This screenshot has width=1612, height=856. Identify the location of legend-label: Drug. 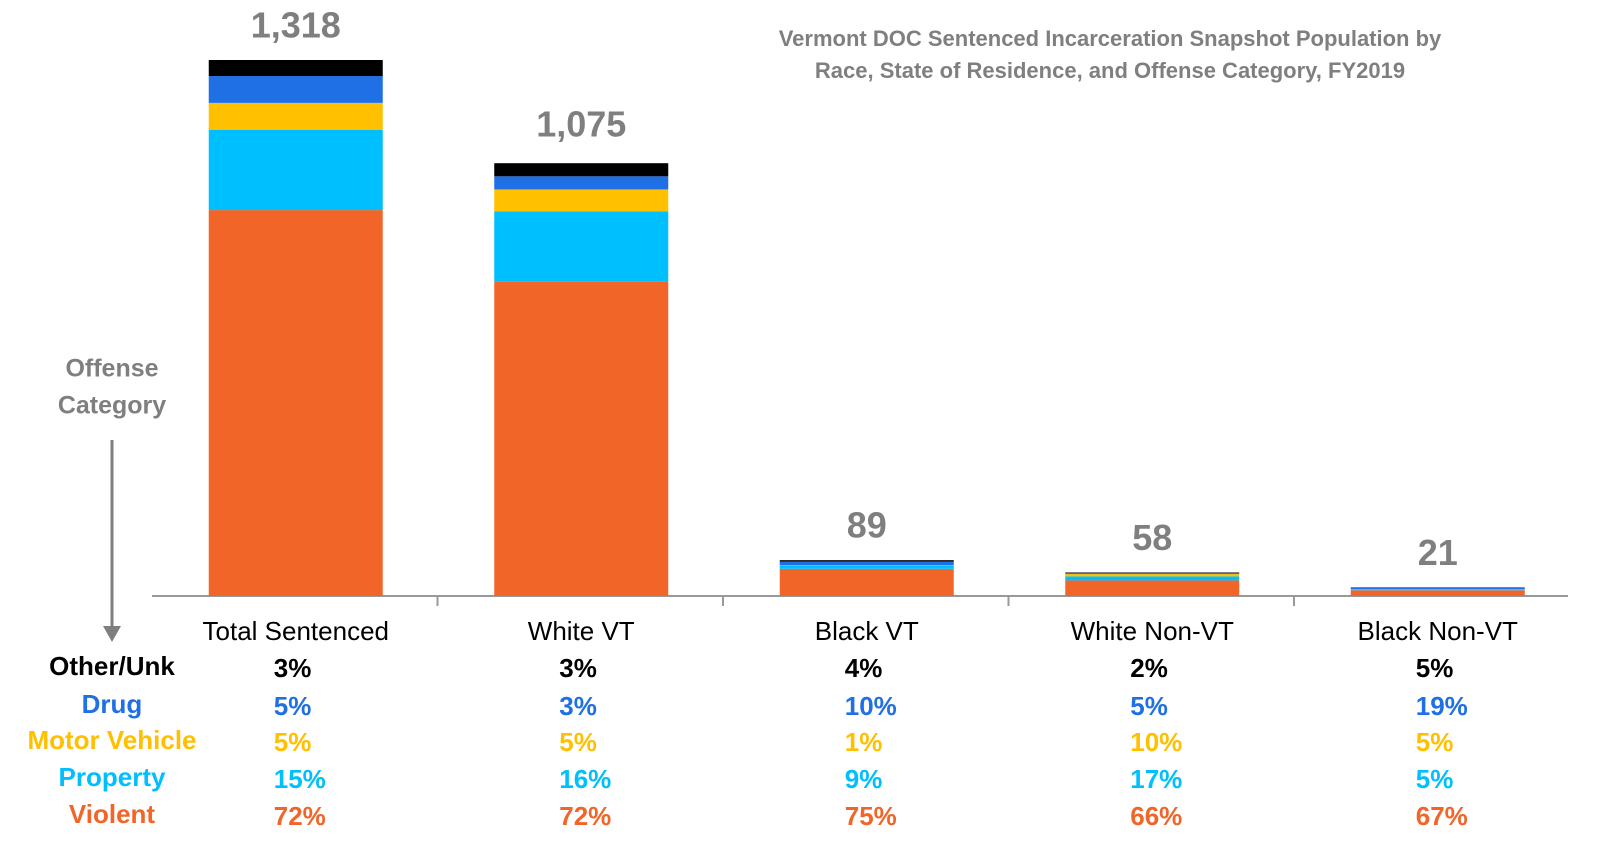
(112, 704).